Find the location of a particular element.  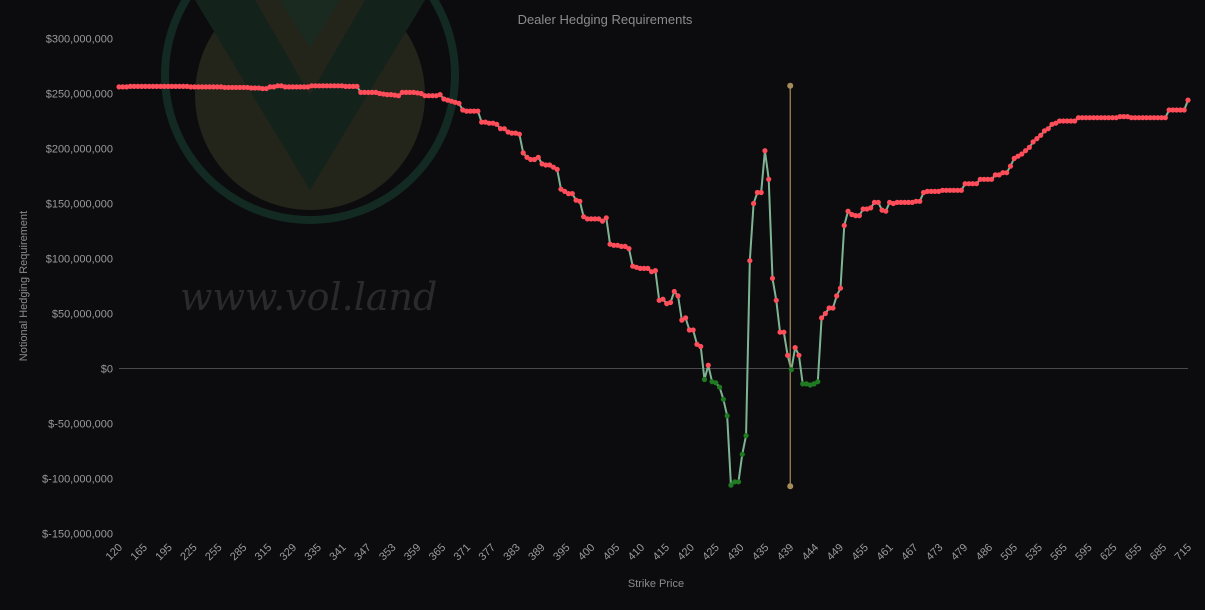

watermark-logo is located at coordinates (310, 112).